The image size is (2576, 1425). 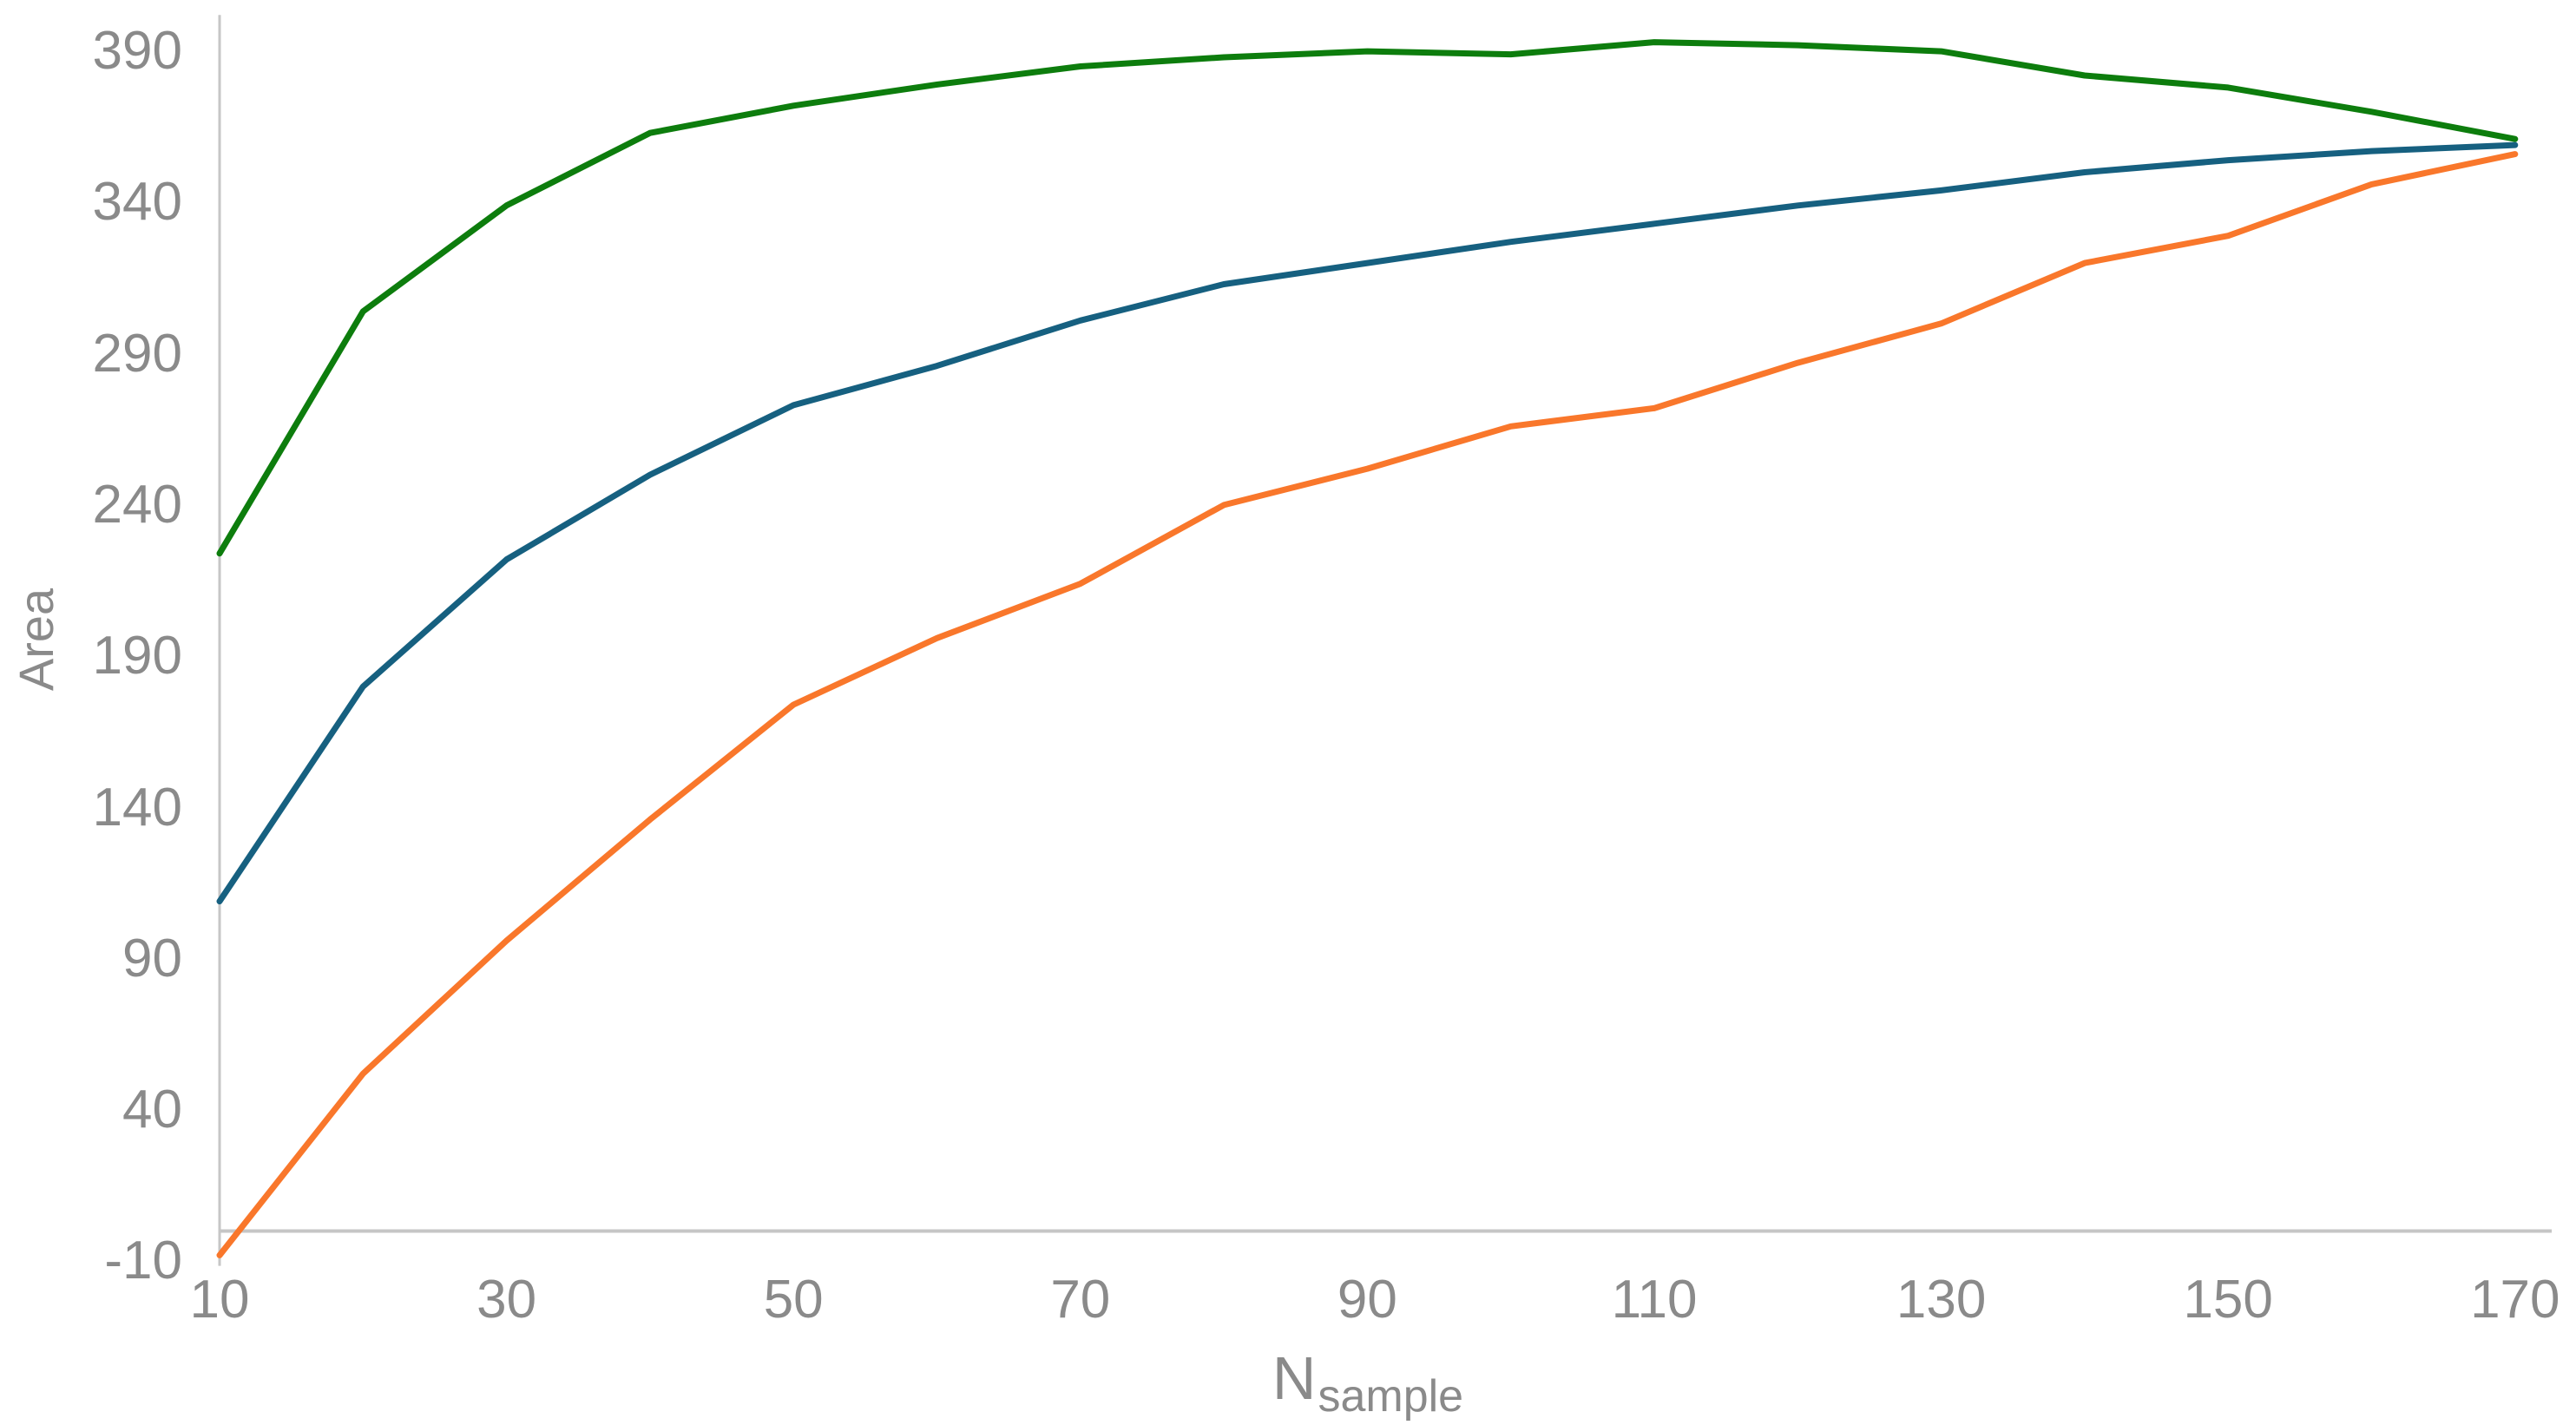 What do you see at coordinates (219, 1300) in the screenshot?
I see `x-tick-label-10: 10` at bounding box center [219, 1300].